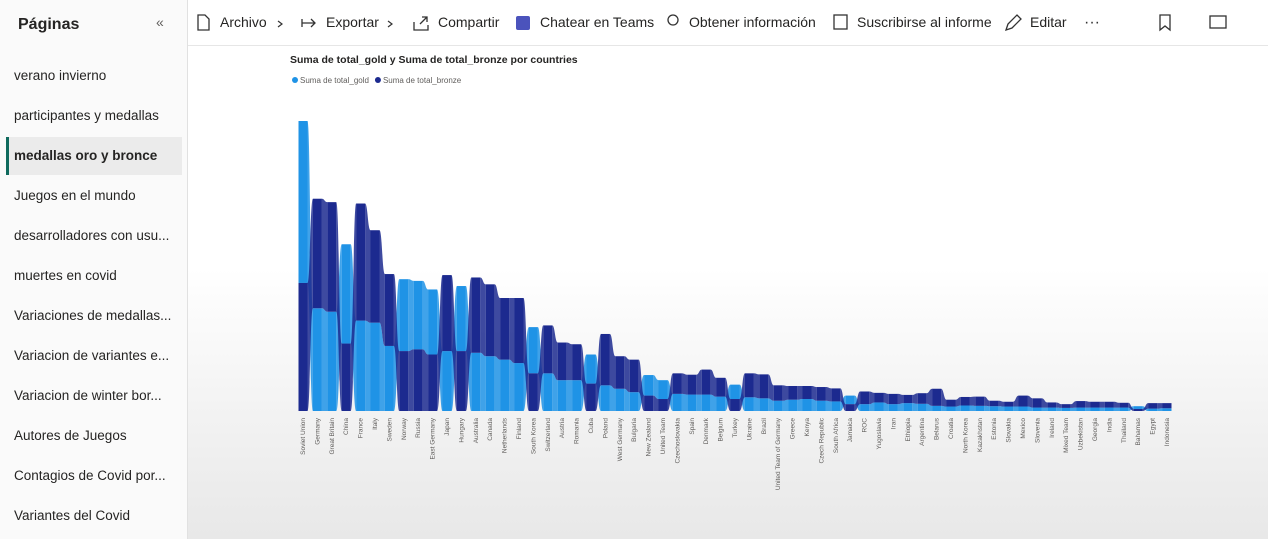 The width and height of the screenshot is (1268, 539). Describe the element at coordinates (752, 22) in the screenshot. I see `toolbar-button: Obtener información` at that location.